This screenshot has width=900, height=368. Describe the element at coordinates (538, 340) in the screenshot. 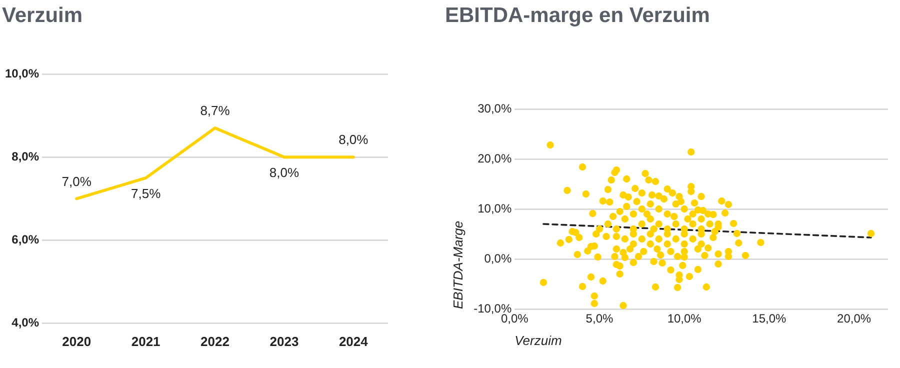

I see `x-axis-title: Verzuim` at that location.